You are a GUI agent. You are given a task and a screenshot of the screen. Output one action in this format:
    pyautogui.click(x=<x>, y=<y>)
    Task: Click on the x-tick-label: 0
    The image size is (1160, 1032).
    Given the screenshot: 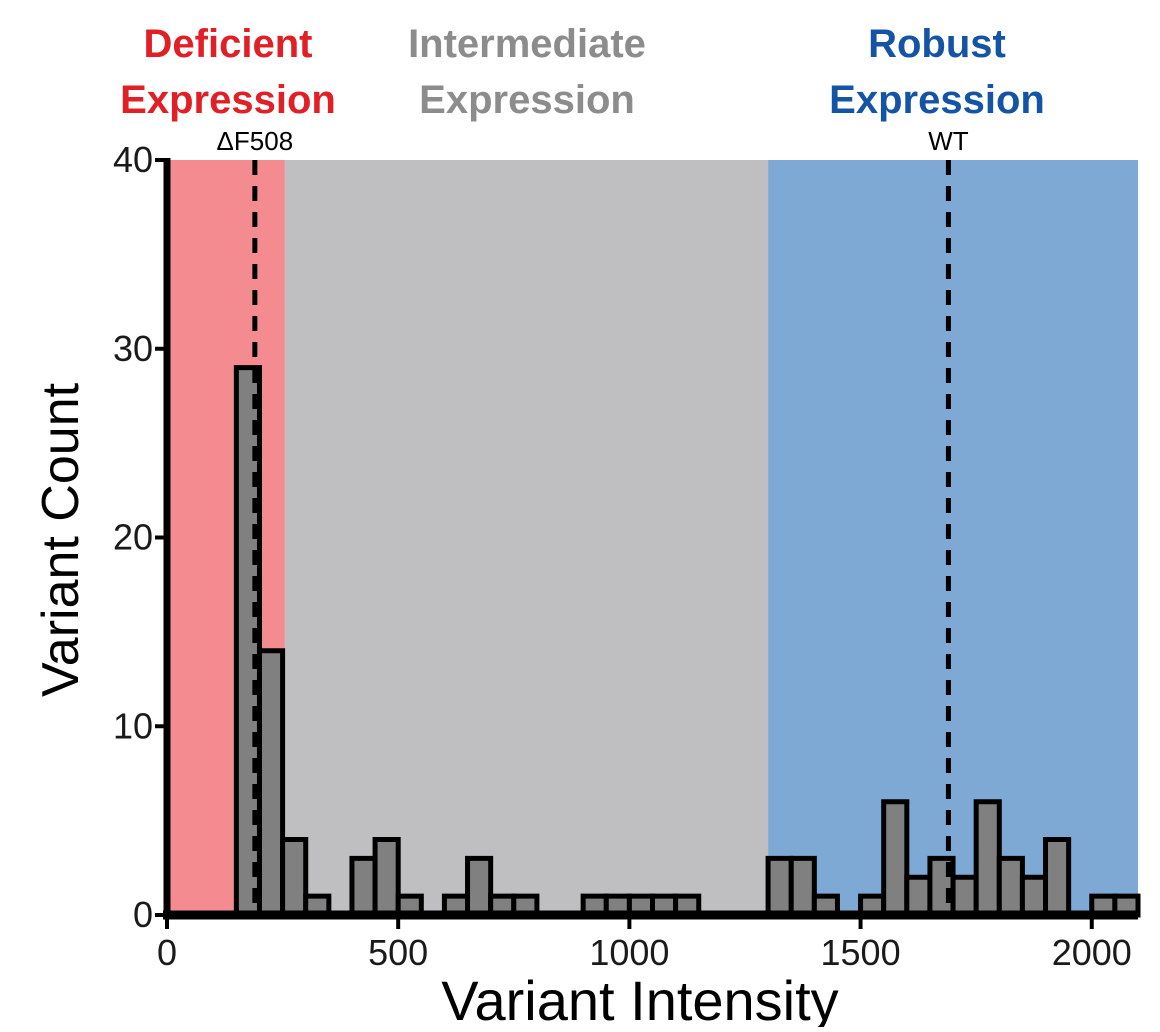 What is the action you would take?
    pyautogui.click(x=167, y=952)
    